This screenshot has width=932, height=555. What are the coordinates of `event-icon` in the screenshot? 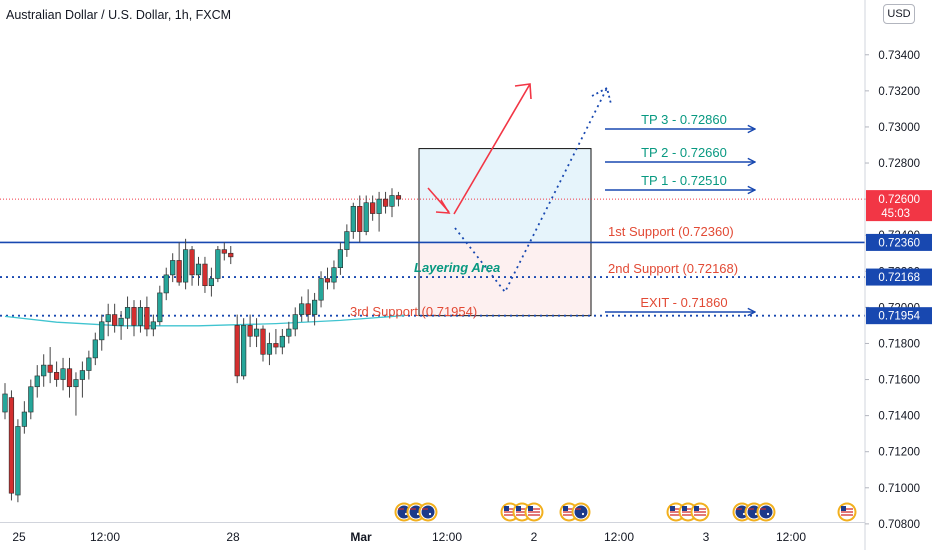 It's located at (428, 512).